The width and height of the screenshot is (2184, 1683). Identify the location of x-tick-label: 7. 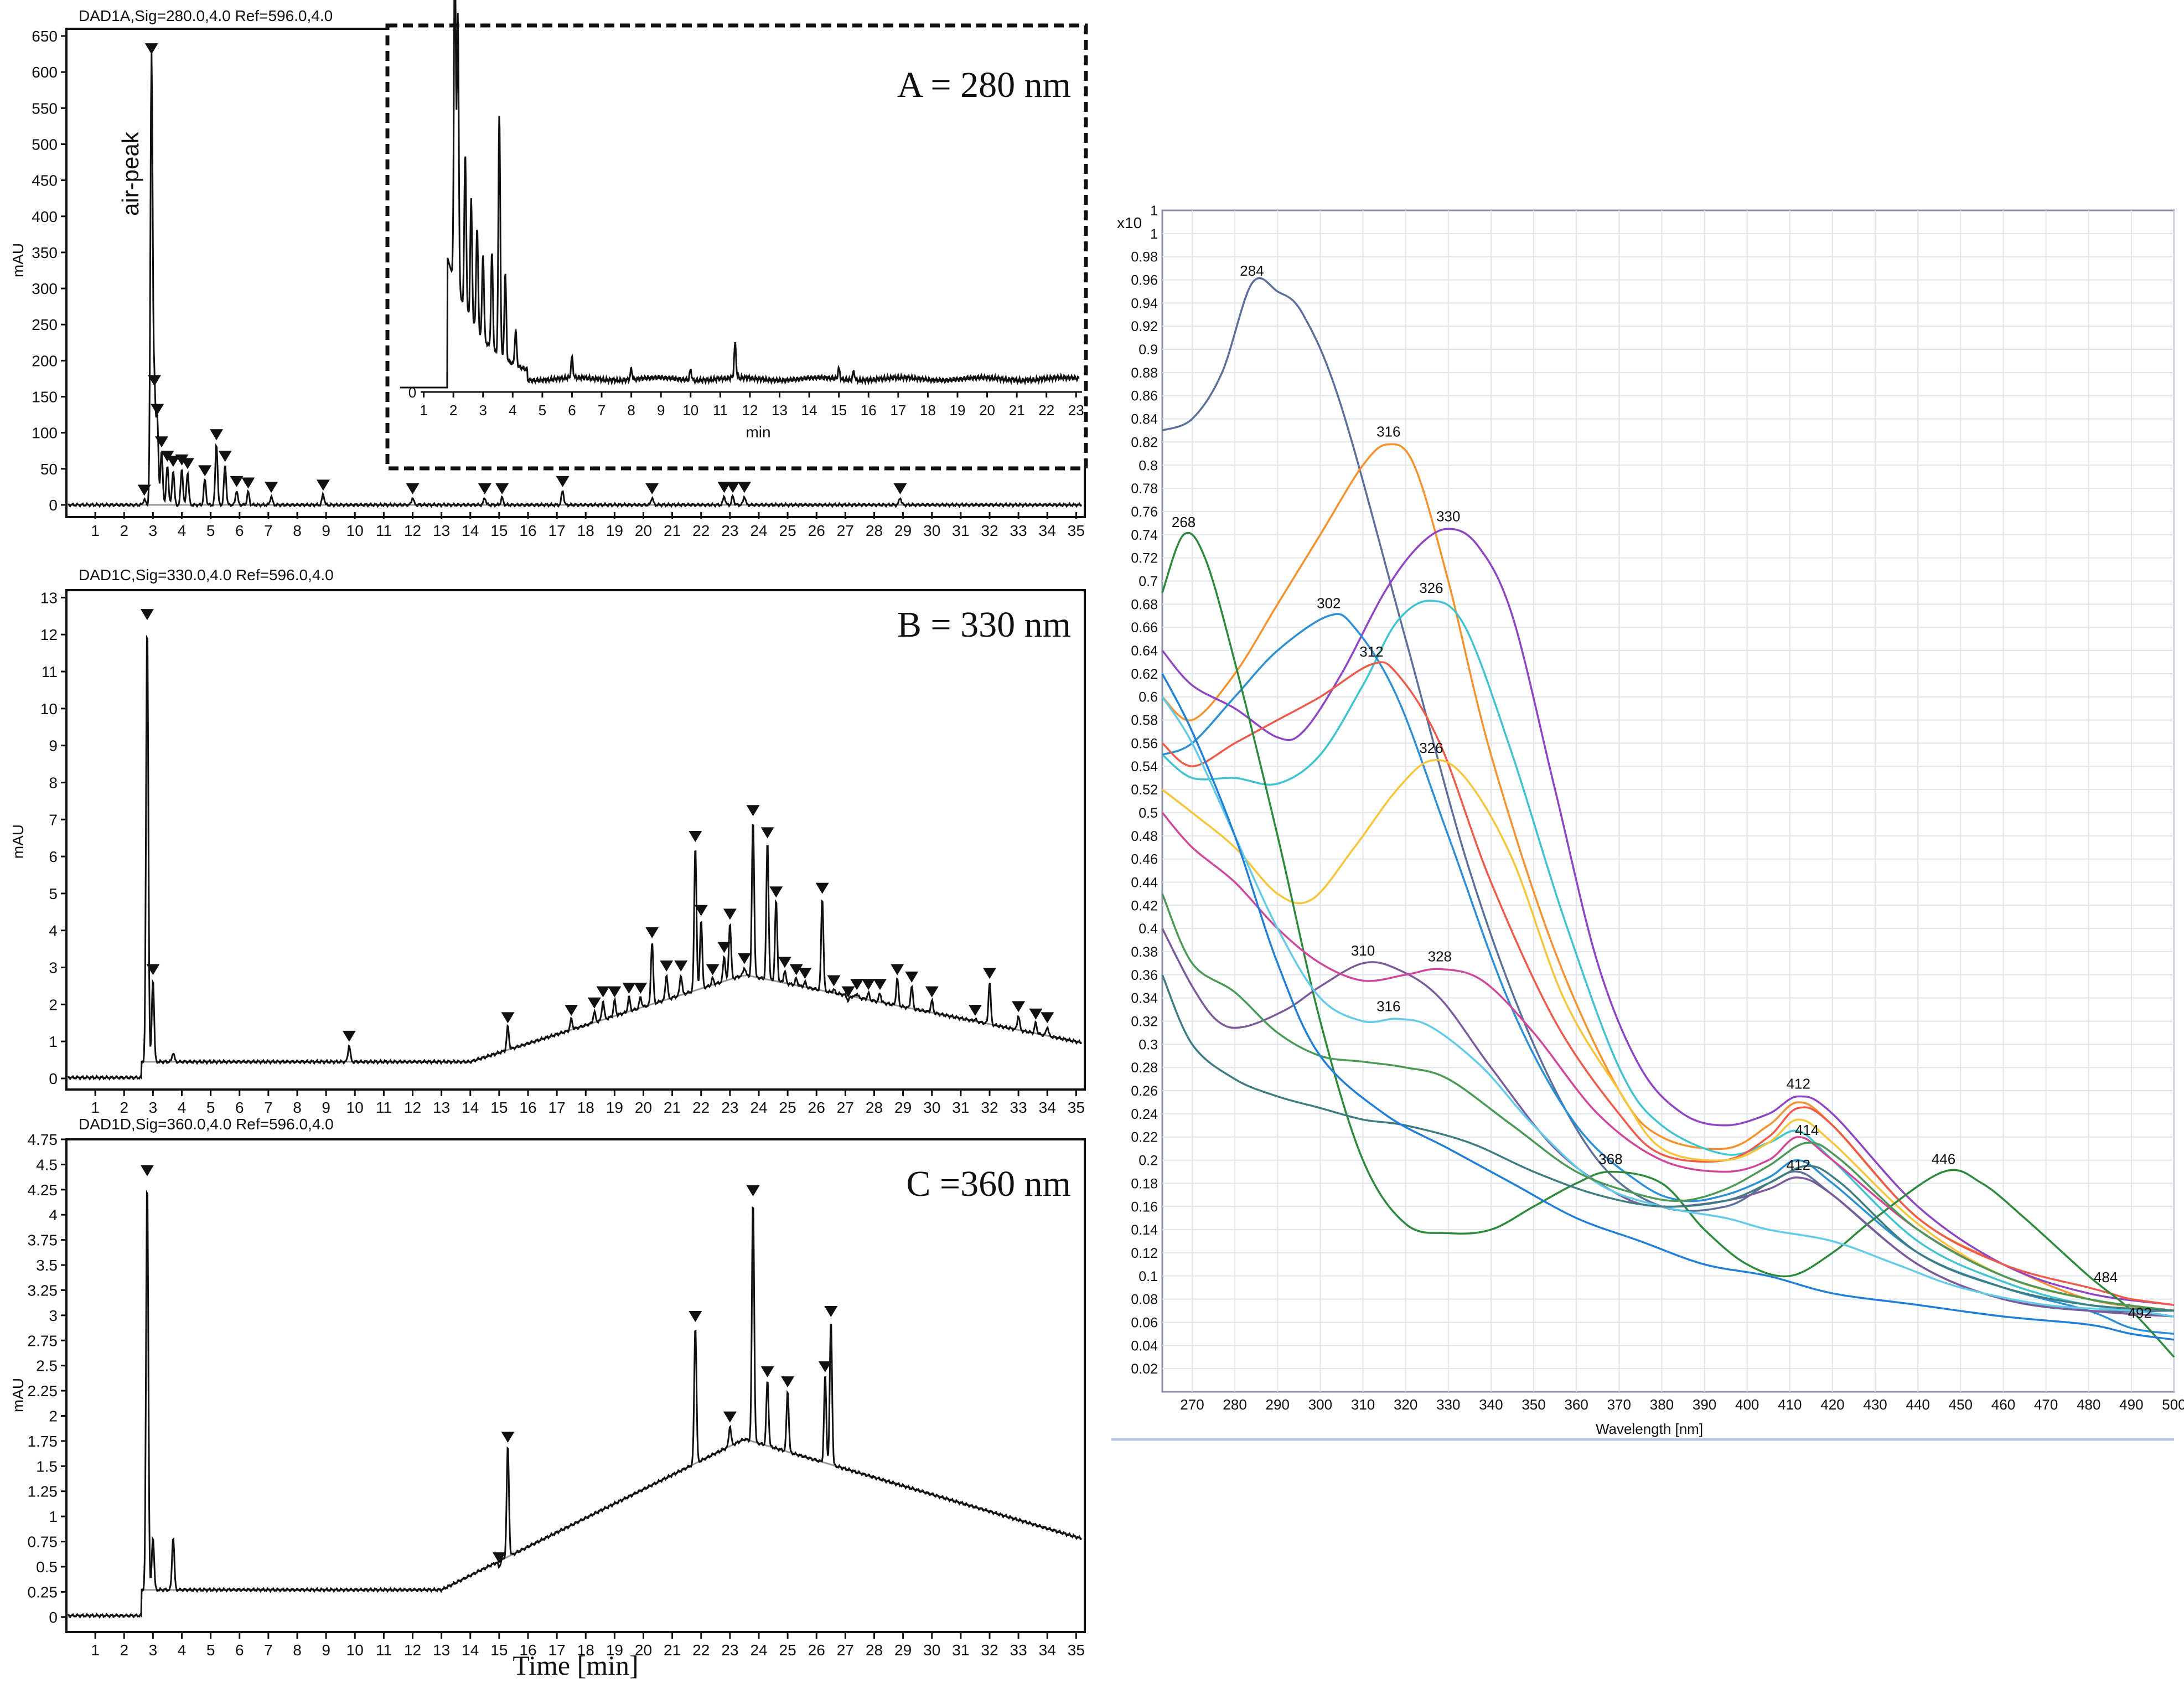
(268, 1650).